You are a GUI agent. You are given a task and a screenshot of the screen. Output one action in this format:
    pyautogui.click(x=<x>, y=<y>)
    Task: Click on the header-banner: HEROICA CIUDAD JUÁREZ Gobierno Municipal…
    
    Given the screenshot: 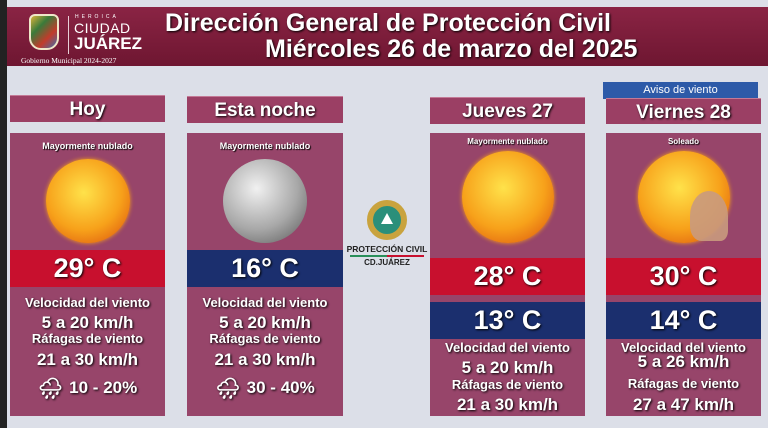 What is the action you would take?
    pyautogui.click(x=387, y=36)
    